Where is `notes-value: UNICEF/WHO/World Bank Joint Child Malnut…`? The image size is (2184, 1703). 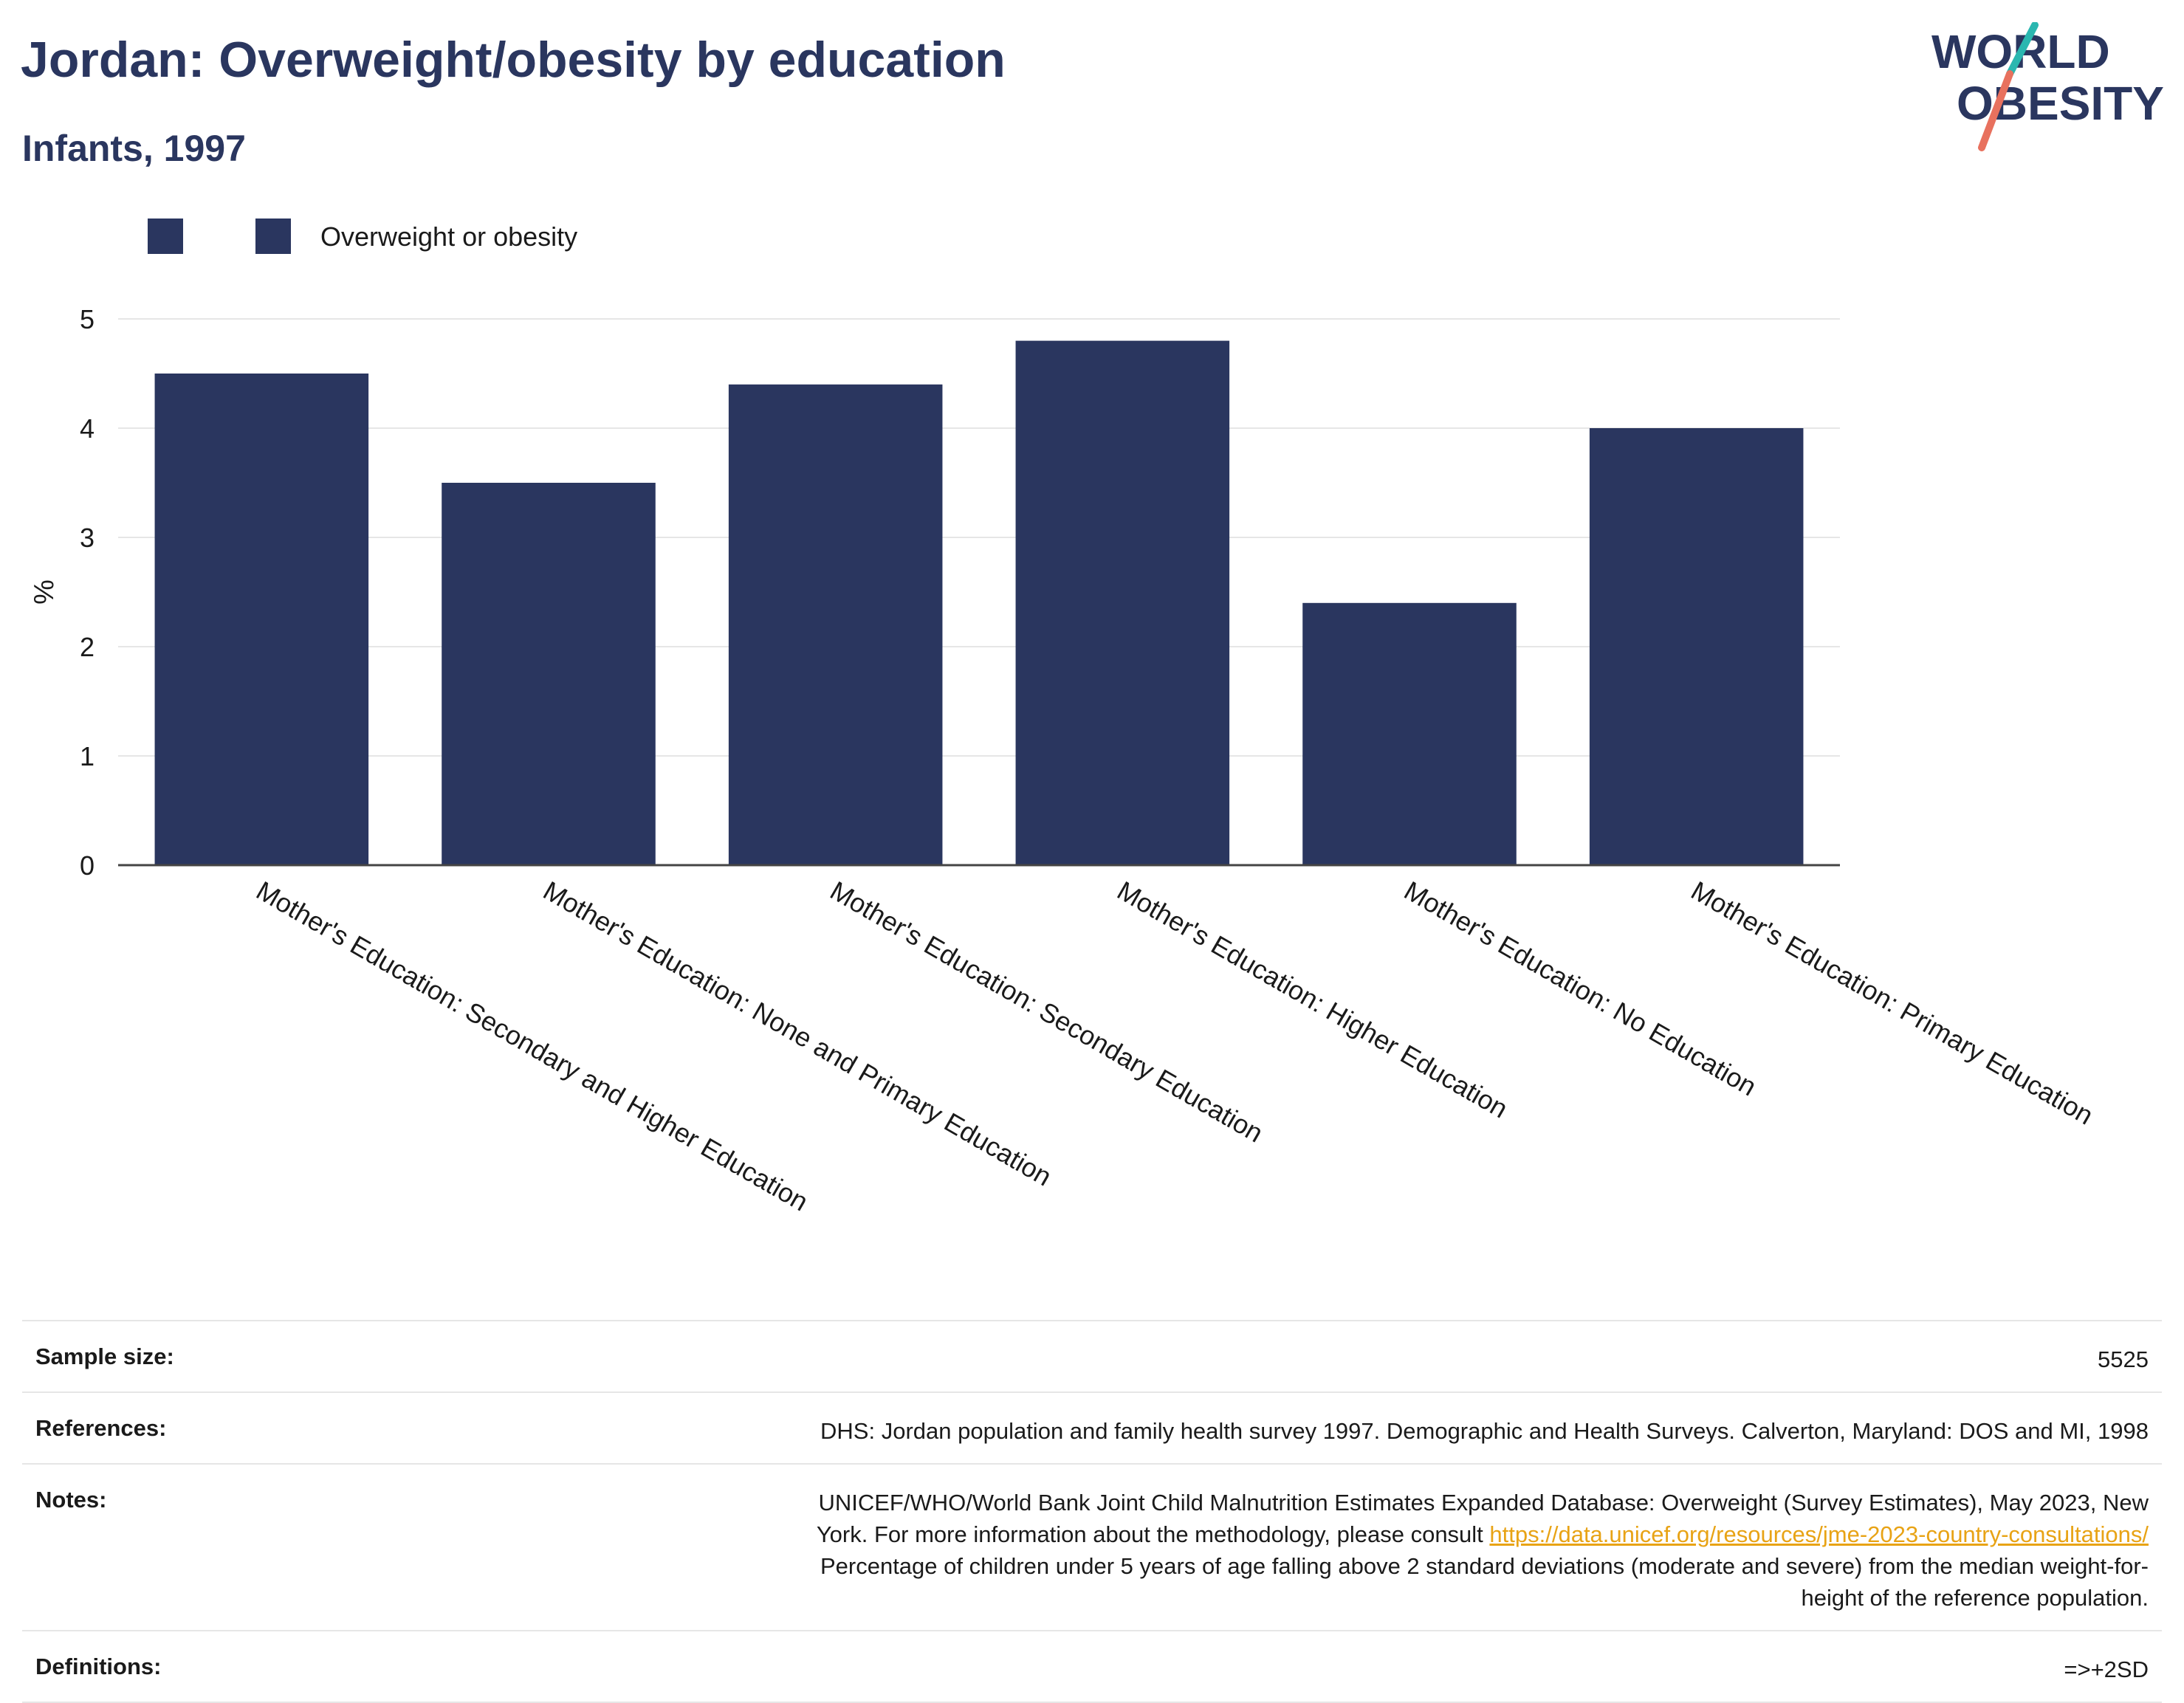
notes-value: UNICEF/WHO/World Bank Joint Child Malnut… is located at coordinates (1483, 1550).